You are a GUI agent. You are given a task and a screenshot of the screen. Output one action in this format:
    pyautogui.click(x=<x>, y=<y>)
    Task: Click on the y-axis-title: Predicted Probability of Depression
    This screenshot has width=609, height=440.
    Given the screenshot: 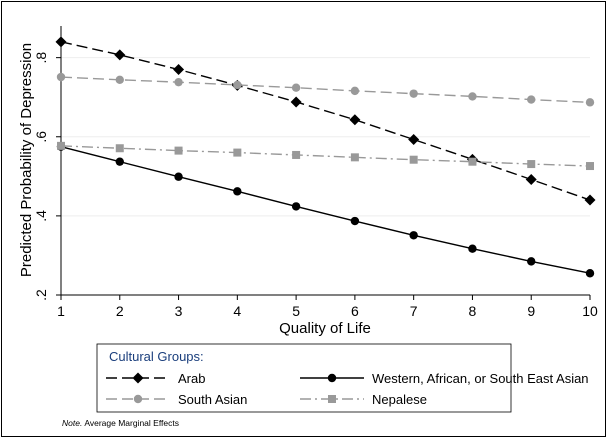 What is the action you would take?
    pyautogui.click(x=26, y=160)
    